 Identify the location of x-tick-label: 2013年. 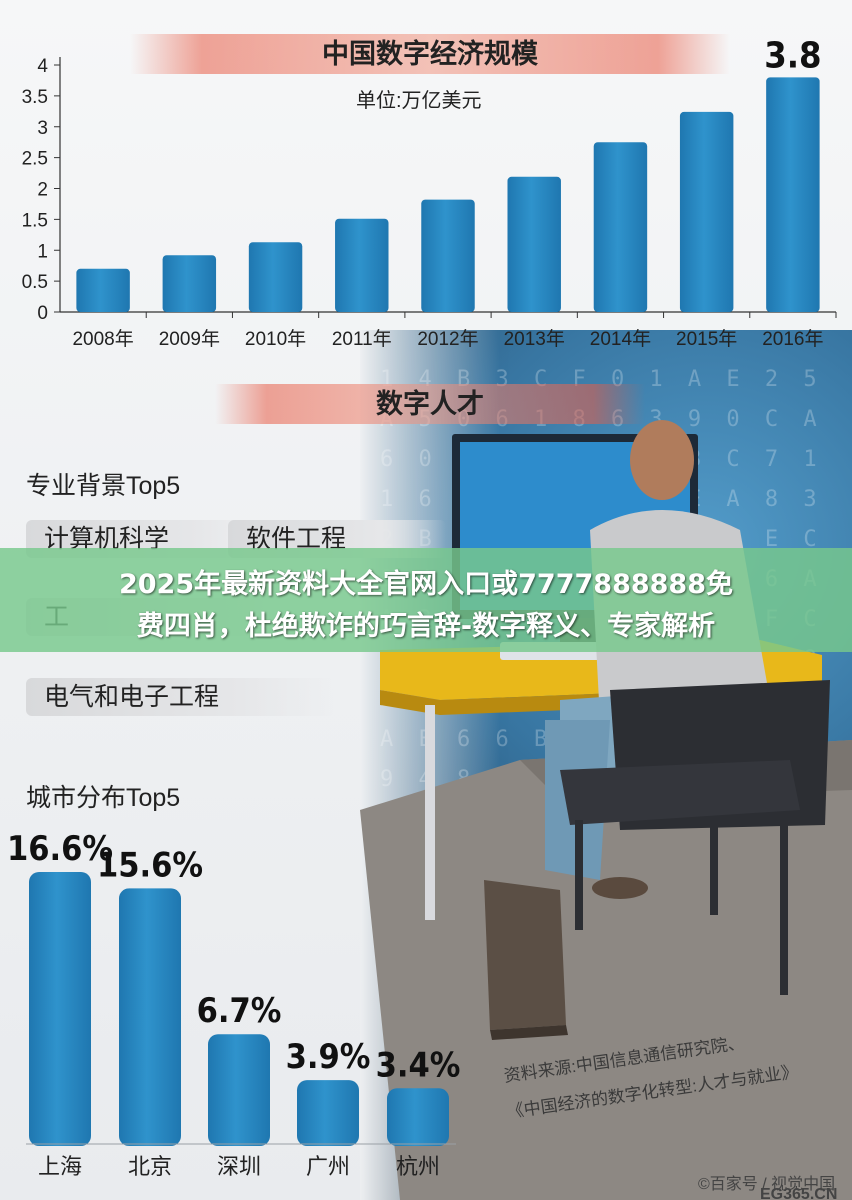
(534, 339).